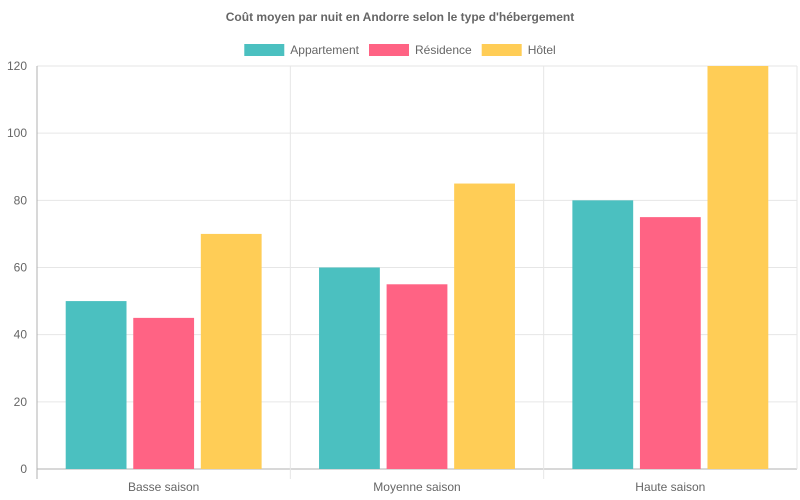 The image size is (800, 500). What do you see at coordinates (443, 50) in the screenshot?
I see `legend-label: Résidence` at bounding box center [443, 50].